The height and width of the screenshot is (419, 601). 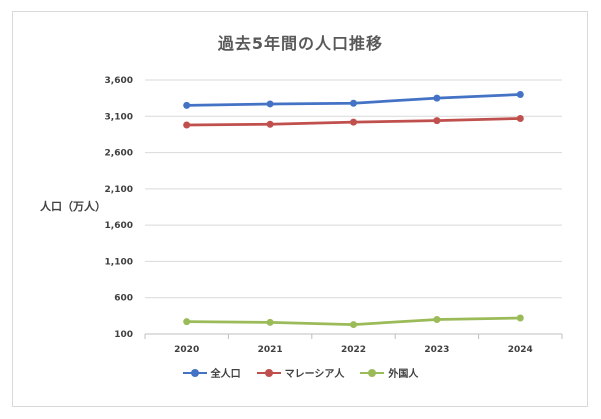 I want to click on y-tick-label: 600, so click(x=123, y=299).